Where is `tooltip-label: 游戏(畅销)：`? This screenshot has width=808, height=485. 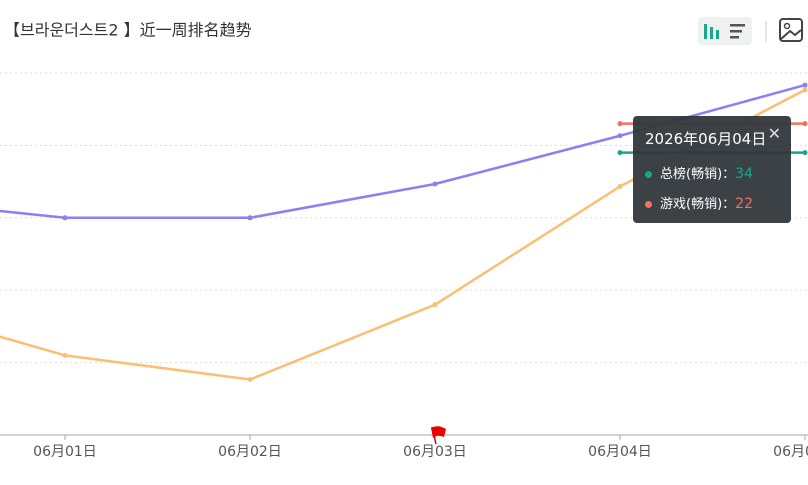
tooltip-label: 游戏(畅销)： is located at coordinates (698, 204).